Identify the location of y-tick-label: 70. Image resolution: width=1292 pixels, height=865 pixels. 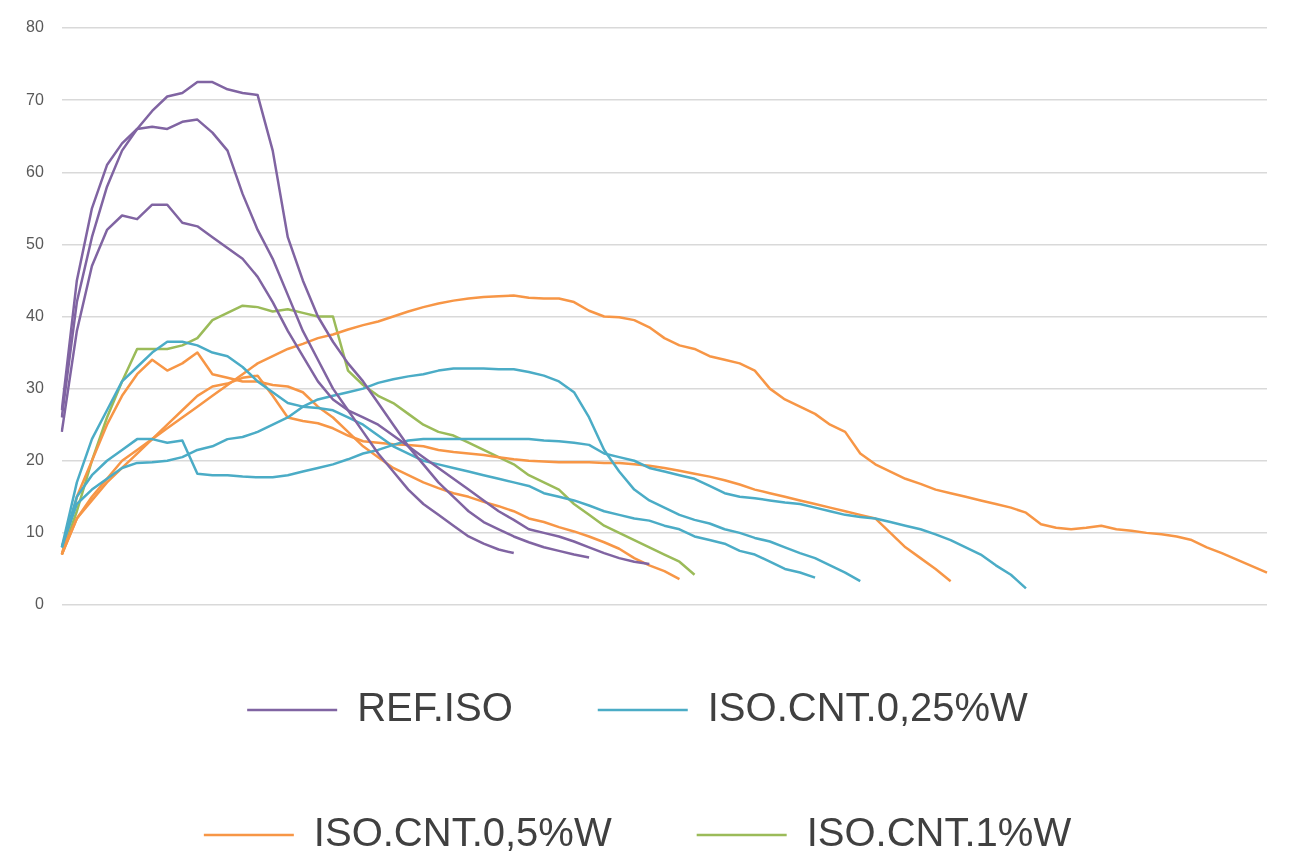
(35, 99).